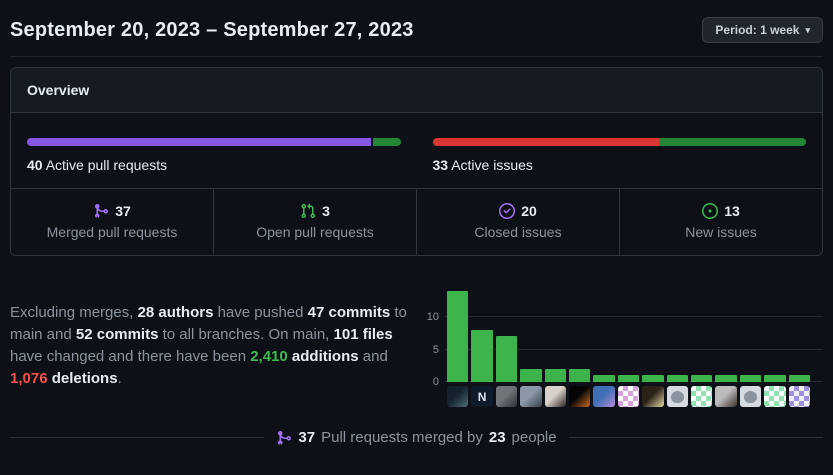  What do you see at coordinates (363, 334) in the screenshot?
I see `files-count: 101 files` at bounding box center [363, 334].